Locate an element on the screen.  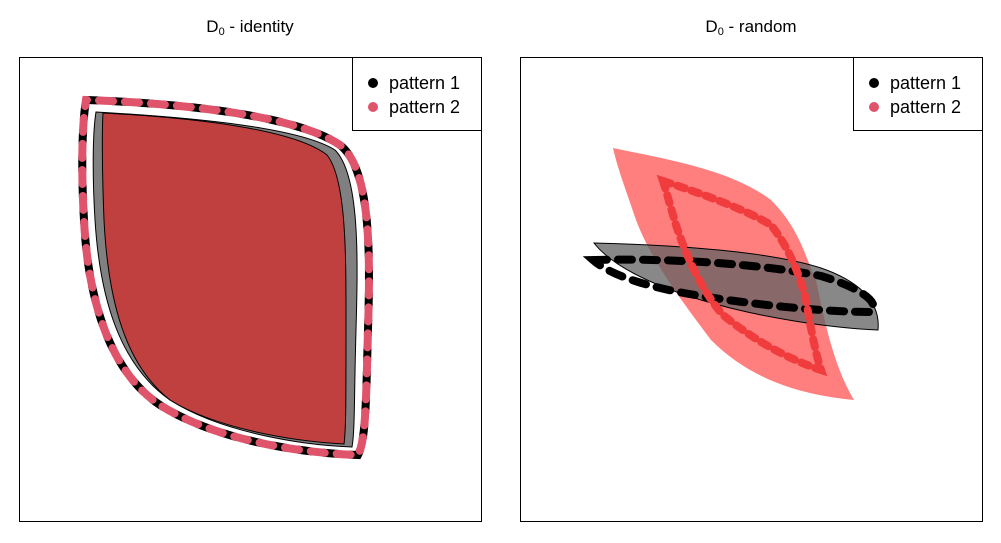
pattern2-dashed-outline is located at coordinates (742, 275).